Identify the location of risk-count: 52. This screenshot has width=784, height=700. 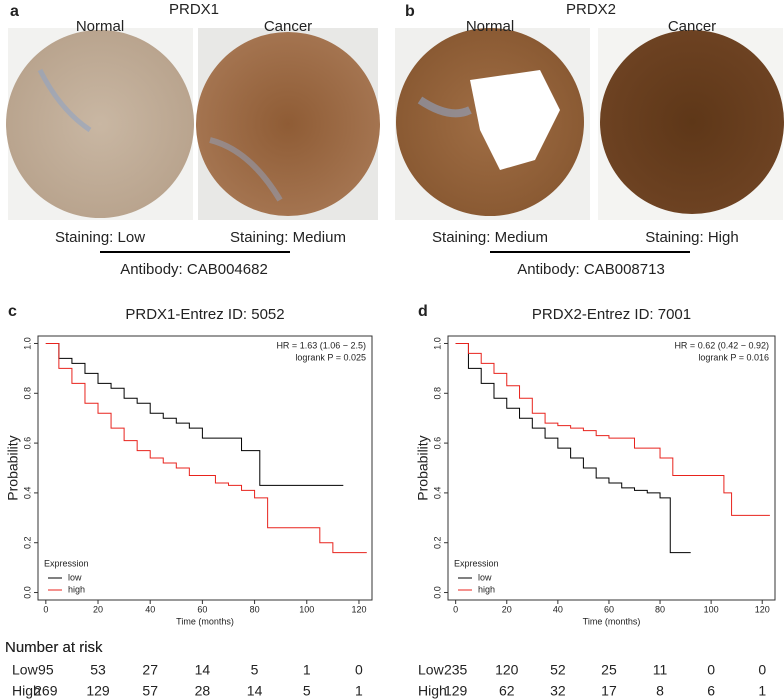
(558, 670).